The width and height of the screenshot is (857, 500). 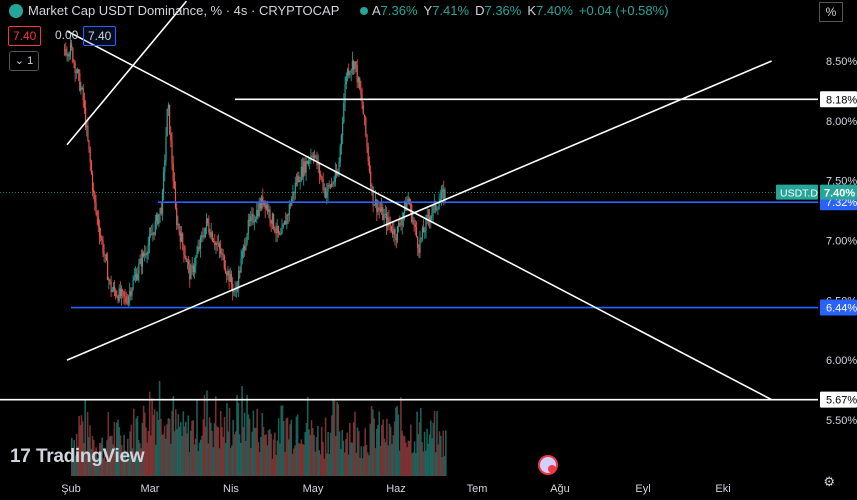 What do you see at coordinates (71, 489) in the screenshot?
I see `x-tick-label: Şub` at bounding box center [71, 489].